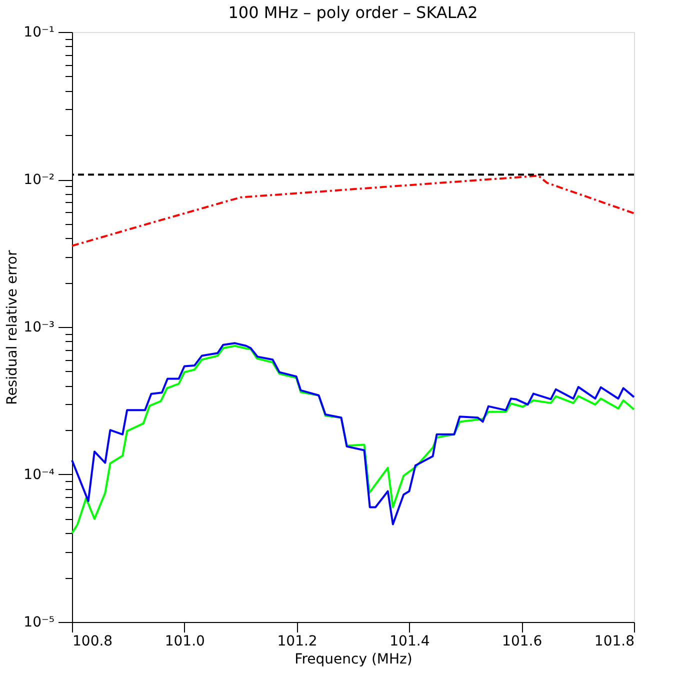 The width and height of the screenshot is (700, 700). Describe the element at coordinates (353, 660) in the screenshot. I see `x-axis-title: Frequency (MHz)` at that location.